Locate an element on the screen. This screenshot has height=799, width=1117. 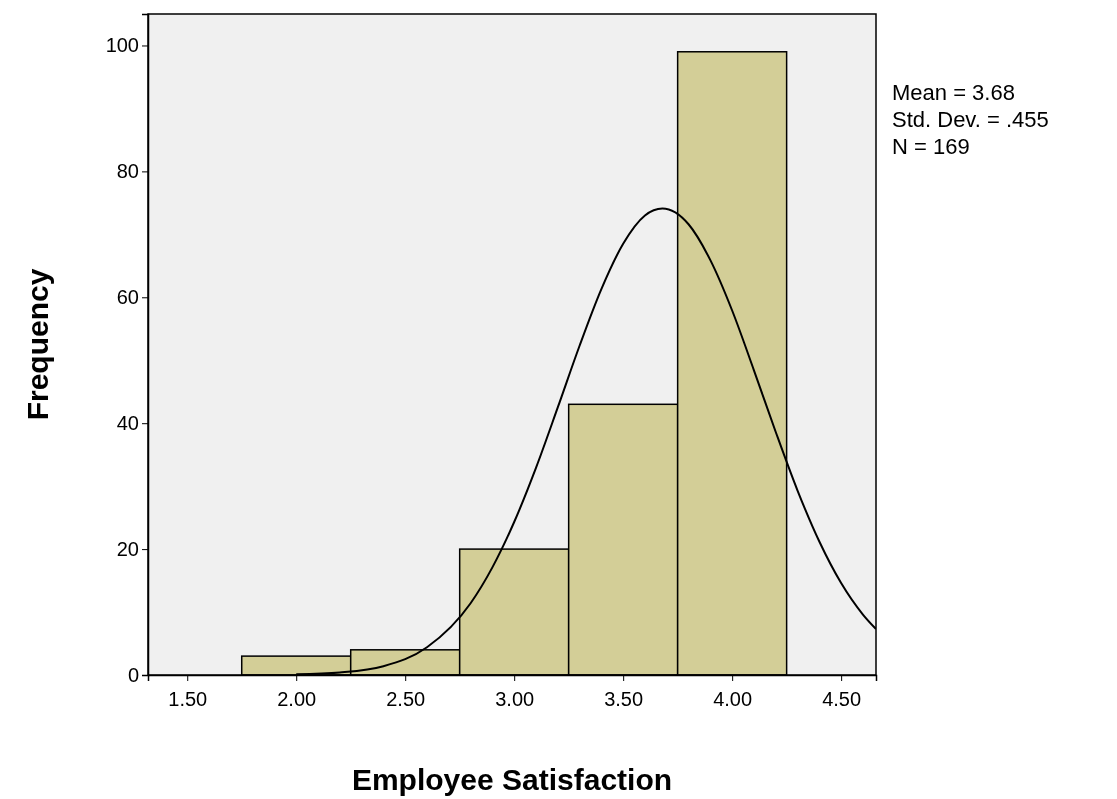
x-tick-label: 1.50 is located at coordinates (188, 699).